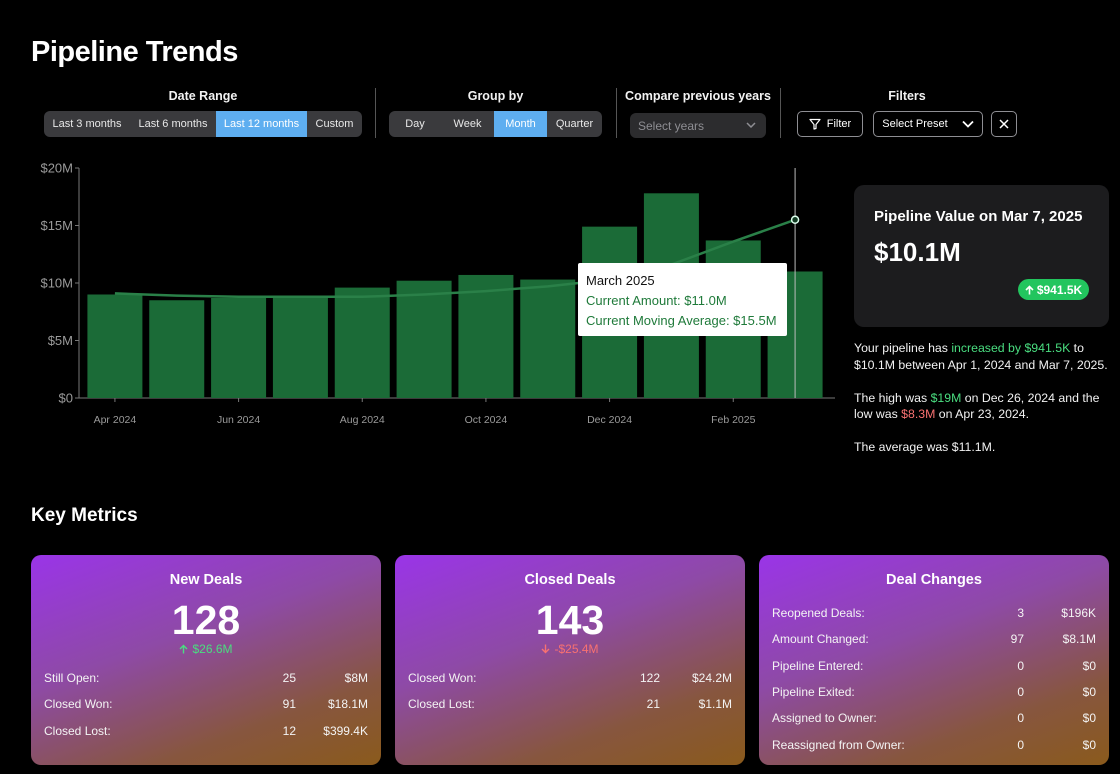 Image resolution: width=1120 pixels, height=774 pixels. Describe the element at coordinates (915, 124) in the screenshot. I see `button-text: Select Preset` at that location.